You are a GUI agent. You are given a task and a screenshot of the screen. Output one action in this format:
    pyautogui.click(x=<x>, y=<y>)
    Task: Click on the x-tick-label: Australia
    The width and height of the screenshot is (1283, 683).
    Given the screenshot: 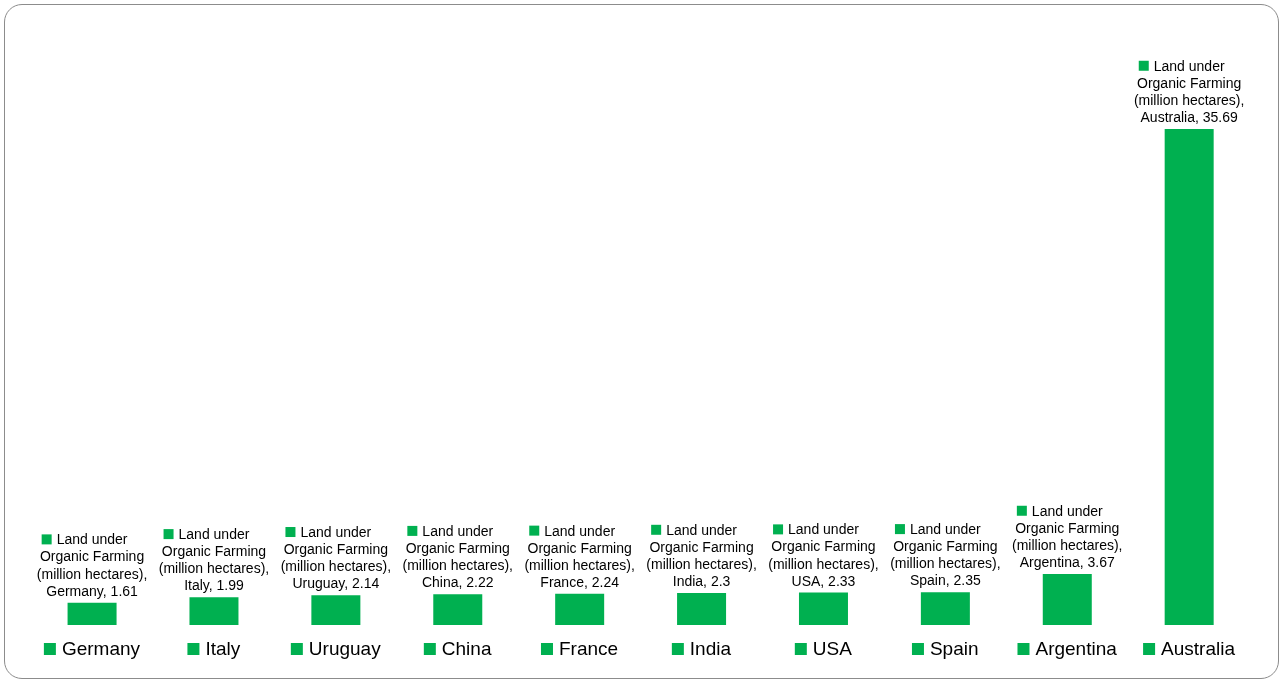 What is the action you would take?
    pyautogui.click(x=1198, y=648)
    